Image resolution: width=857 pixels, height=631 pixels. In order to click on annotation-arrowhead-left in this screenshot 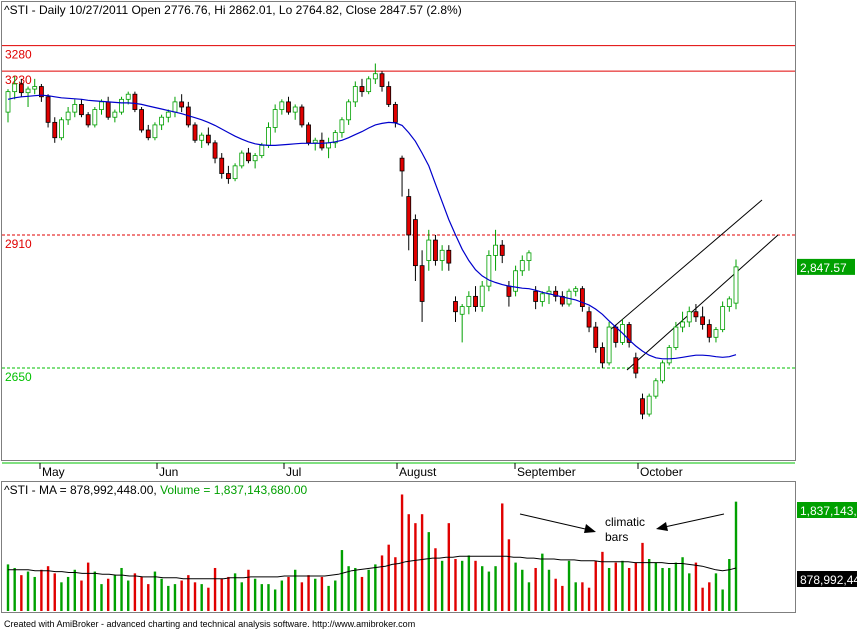, I will do `click(590, 528)`.